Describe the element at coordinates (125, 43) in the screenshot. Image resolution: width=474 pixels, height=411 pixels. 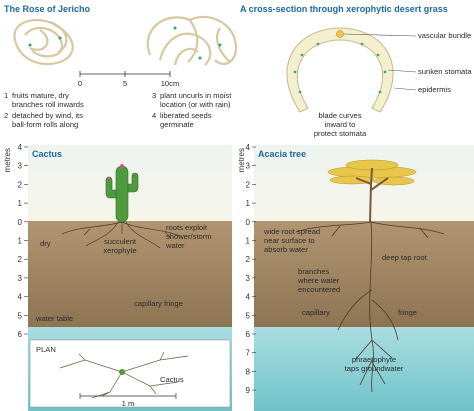
I see `seeds` at that location.